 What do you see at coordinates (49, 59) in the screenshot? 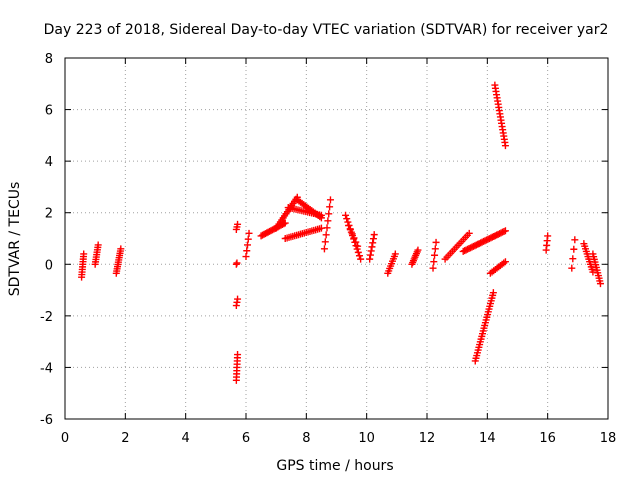
I see `y-tick-label: 8` at bounding box center [49, 59].